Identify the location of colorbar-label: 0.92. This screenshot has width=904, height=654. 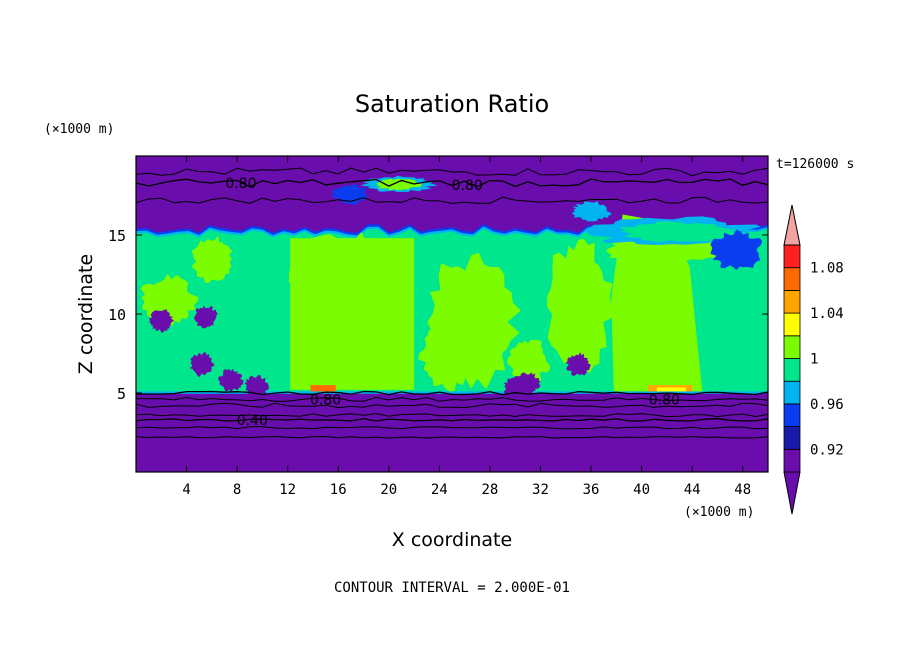
(827, 450).